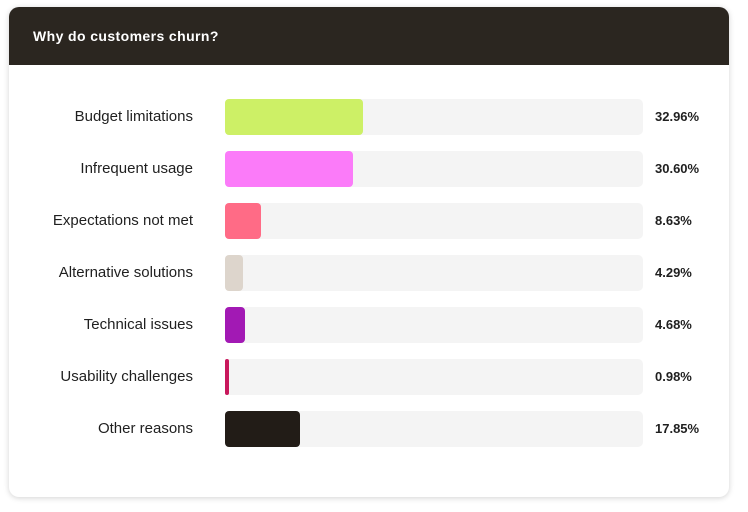  What do you see at coordinates (677, 116) in the screenshot?
I see `bar-value-label: 32.96%` at bounding box center [677, 116].